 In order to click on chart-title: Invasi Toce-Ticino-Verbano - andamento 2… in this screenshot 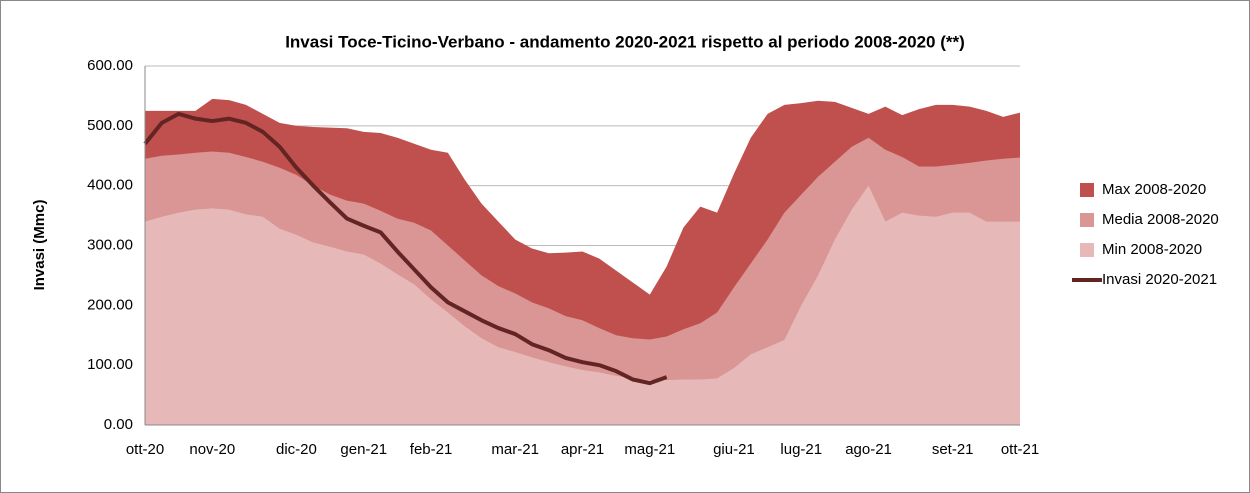, I will do `click(625, 41)`.